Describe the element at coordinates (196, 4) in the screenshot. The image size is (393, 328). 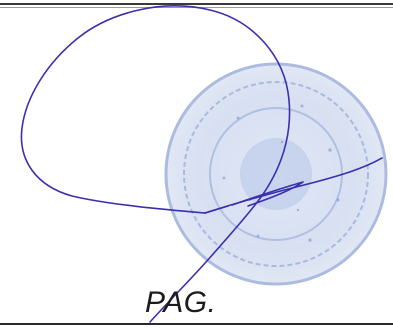
I see `top-rule-line` at that location.